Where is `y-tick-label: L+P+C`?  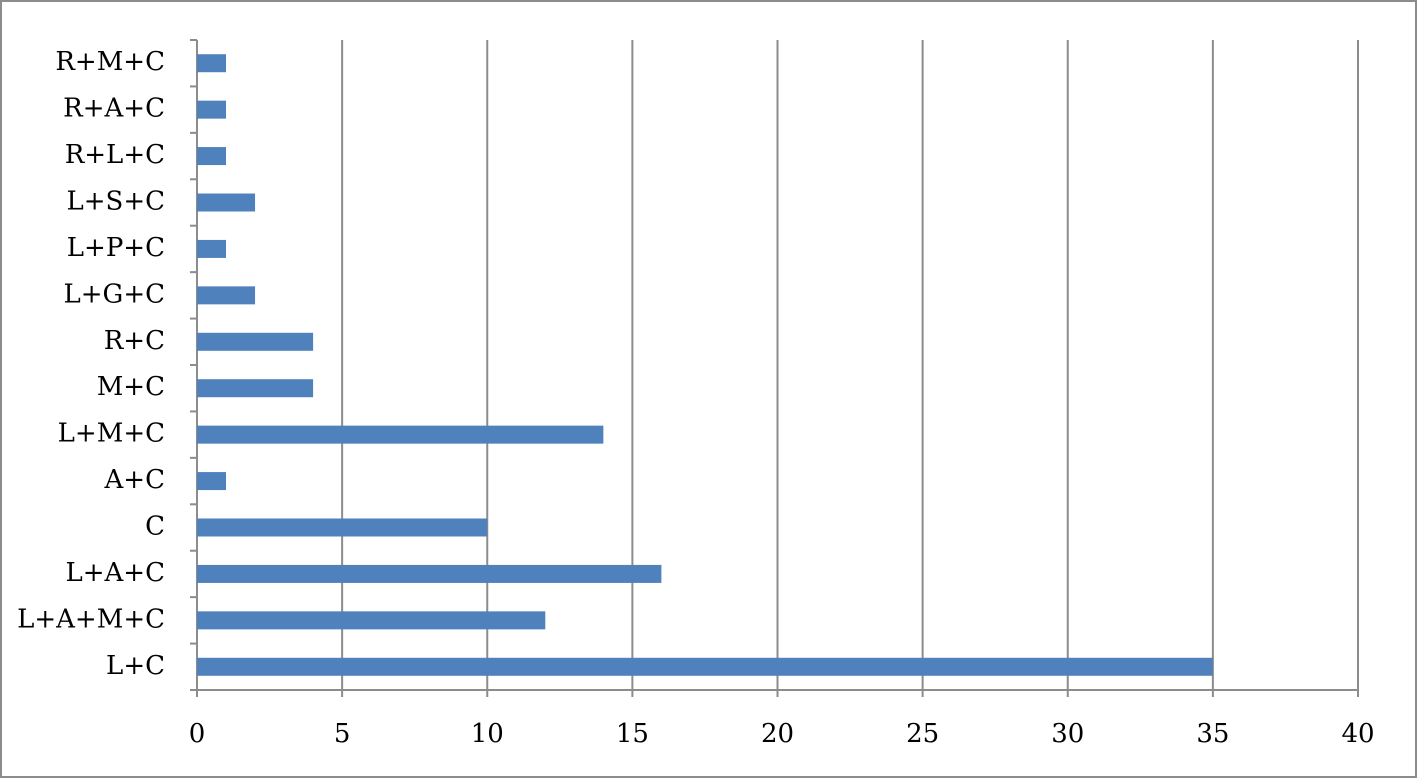
y-tick-label: L+P+C is located at coordinates (116, 248).